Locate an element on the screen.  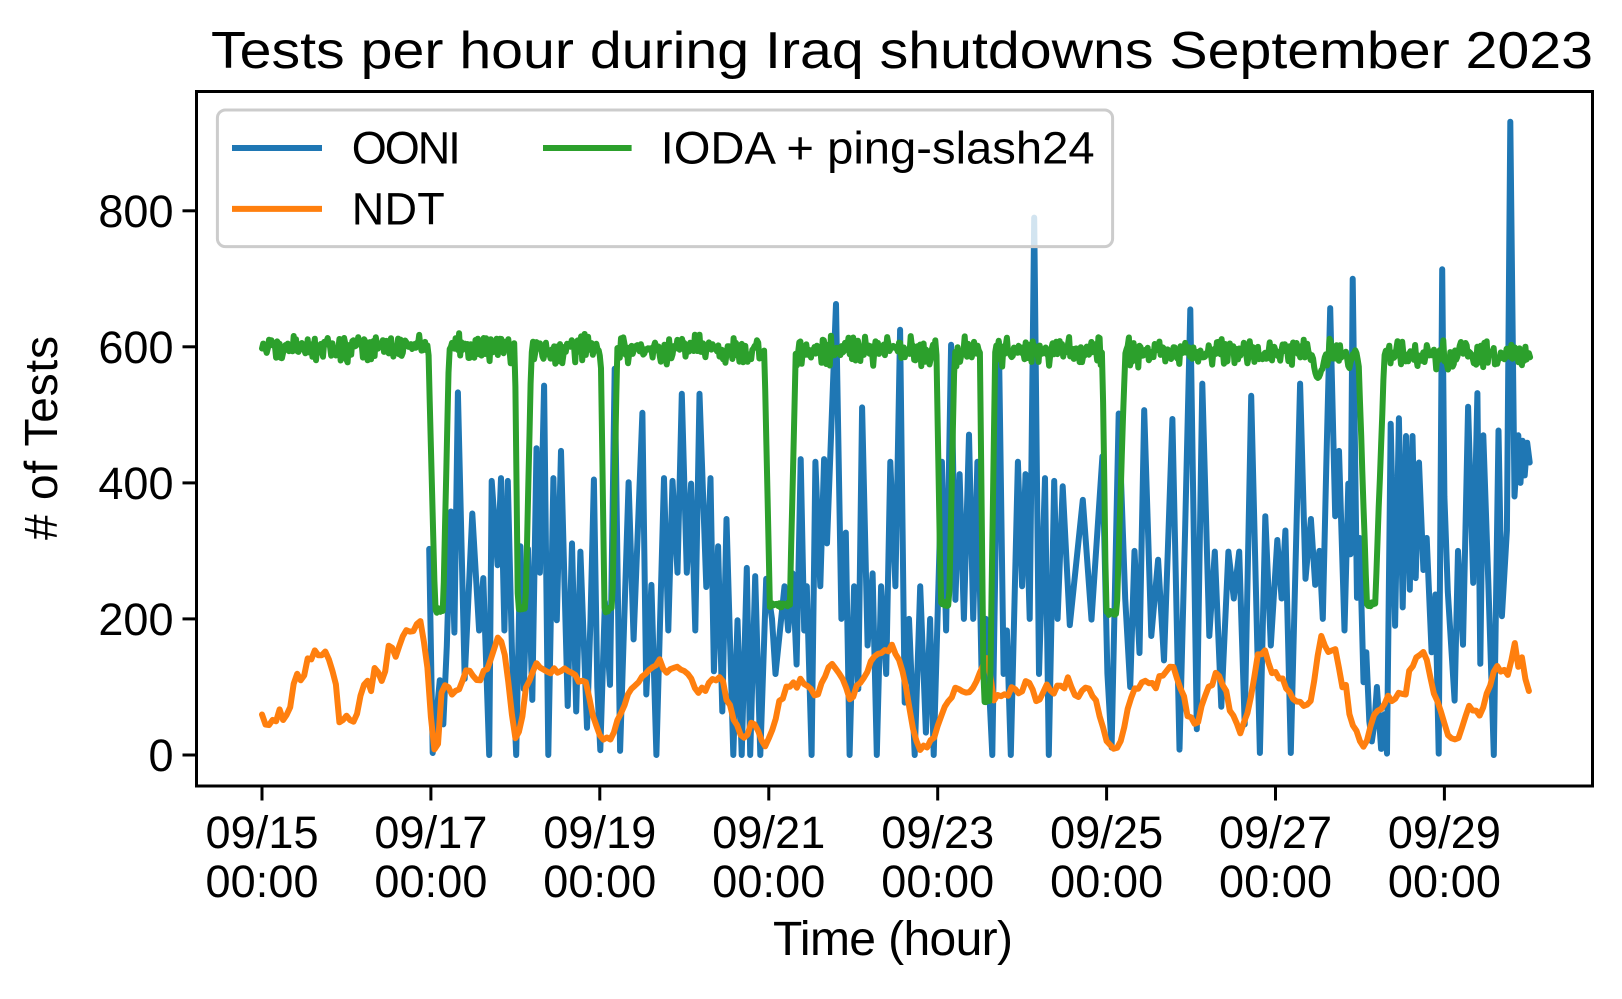
svg-text: 09/27 is located at coordinates (1275, 832).